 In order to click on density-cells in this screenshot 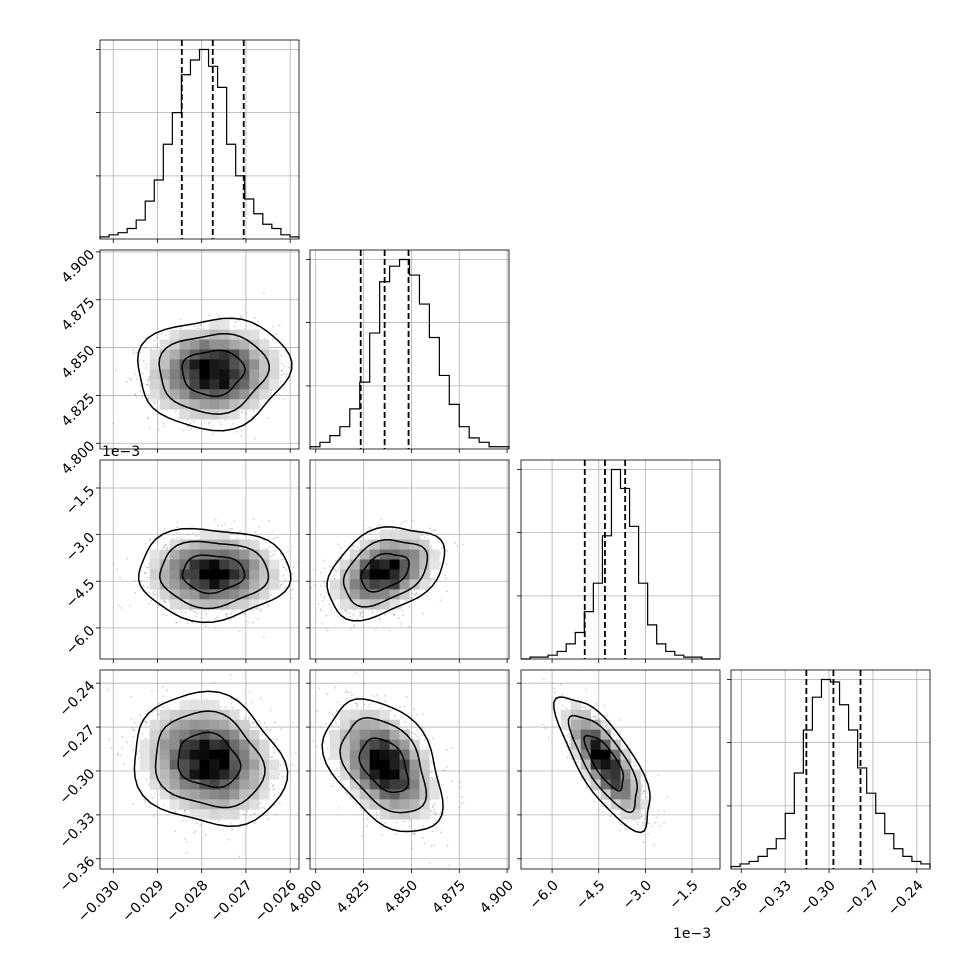, I will do `click(384, 569)`.